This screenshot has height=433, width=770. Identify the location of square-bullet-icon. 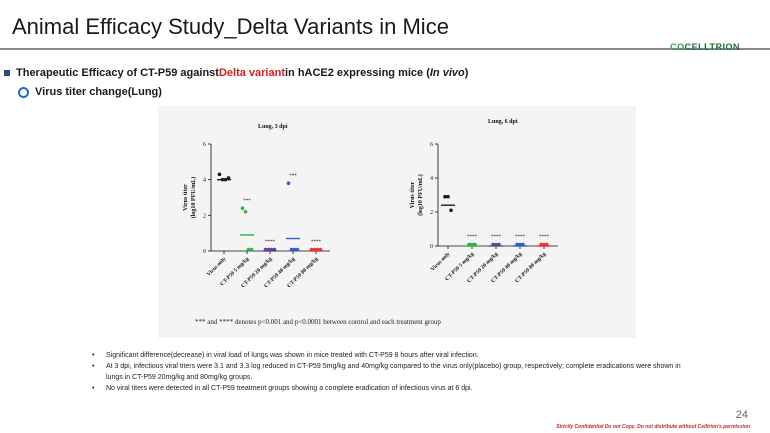
(7, 73).